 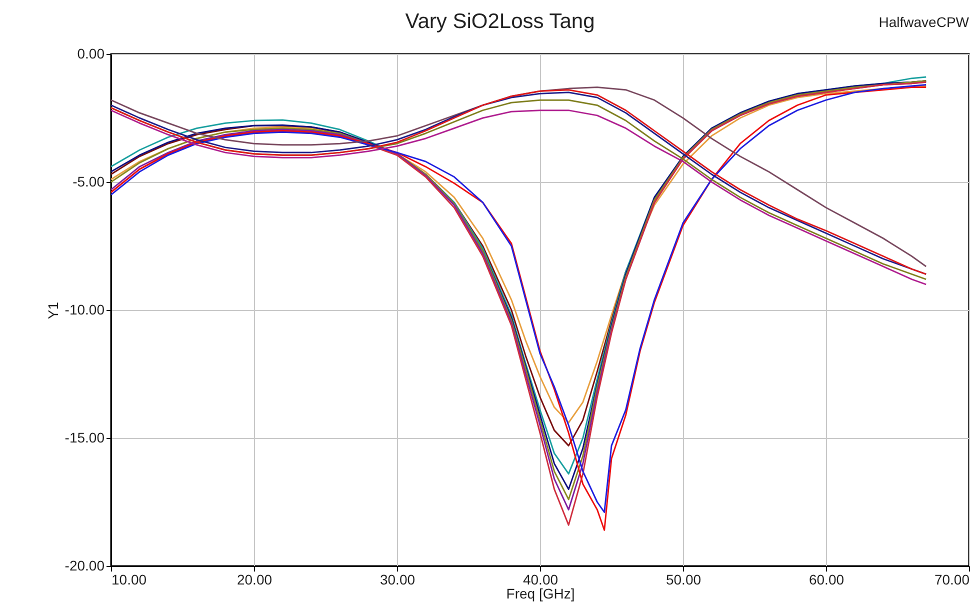 I want to click on chart-title: Vary SiO2Loss Tang, so click(x=500, y=21).